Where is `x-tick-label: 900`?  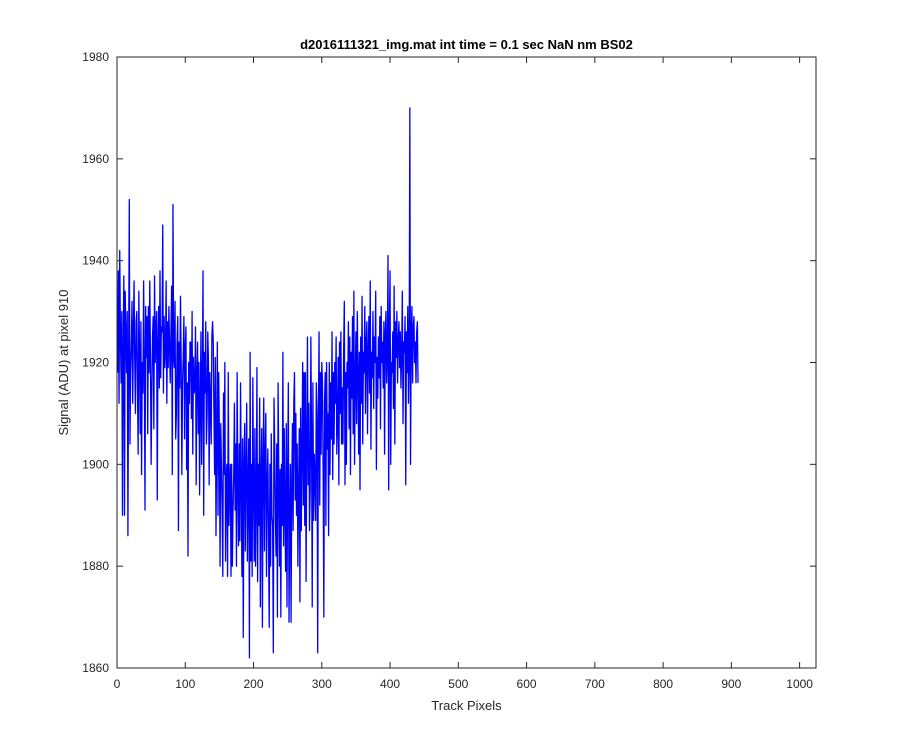
x-tick-label: 900 is located at coordinates (731, 684).